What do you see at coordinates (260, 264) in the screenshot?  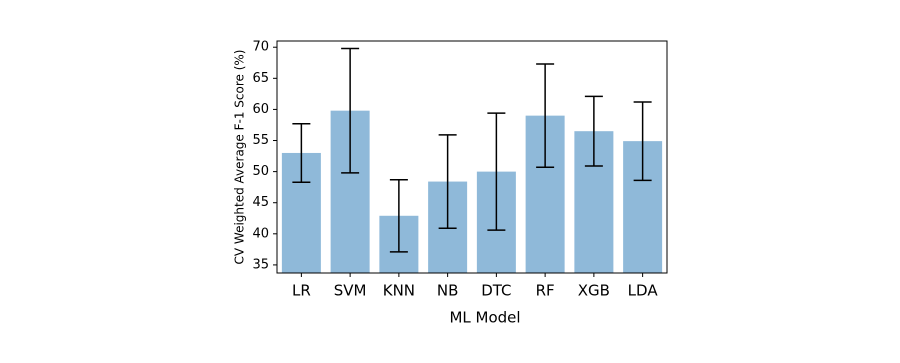 I see `y-tick-label: 35` at bounding box center [260, 264].